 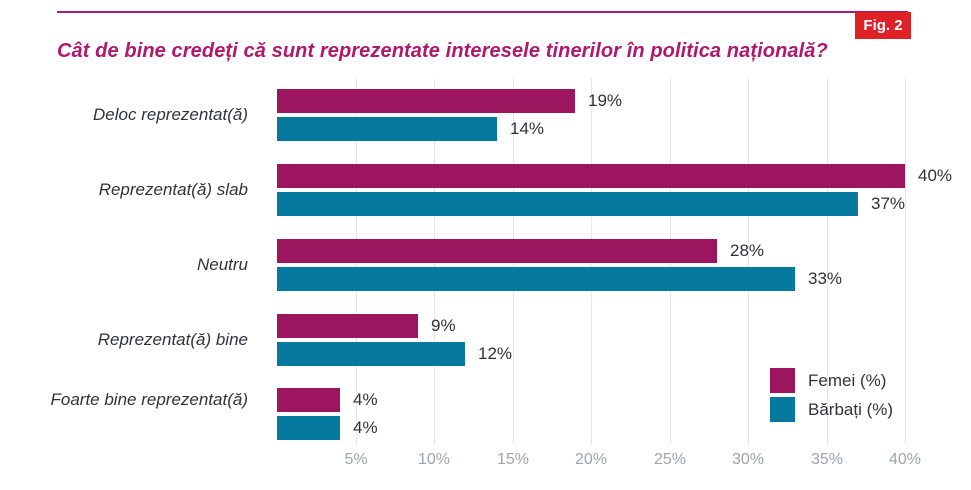 What do you see at coordinates (567, 204) in the screenshot?
I see `bar-series2-cat2` at bounding box center [567, 204].